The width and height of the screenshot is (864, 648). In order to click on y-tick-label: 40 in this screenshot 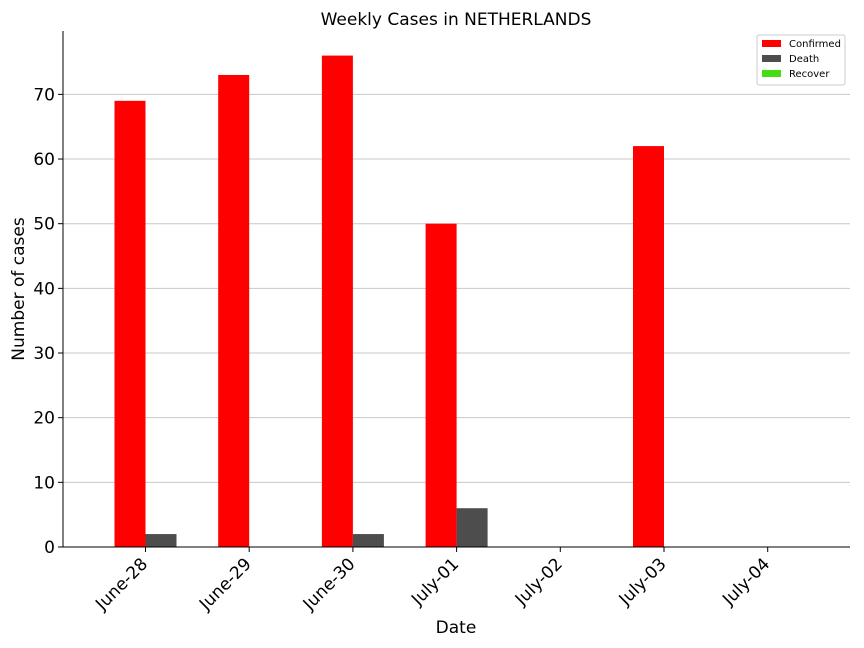, I will do `click(44, 289)`.